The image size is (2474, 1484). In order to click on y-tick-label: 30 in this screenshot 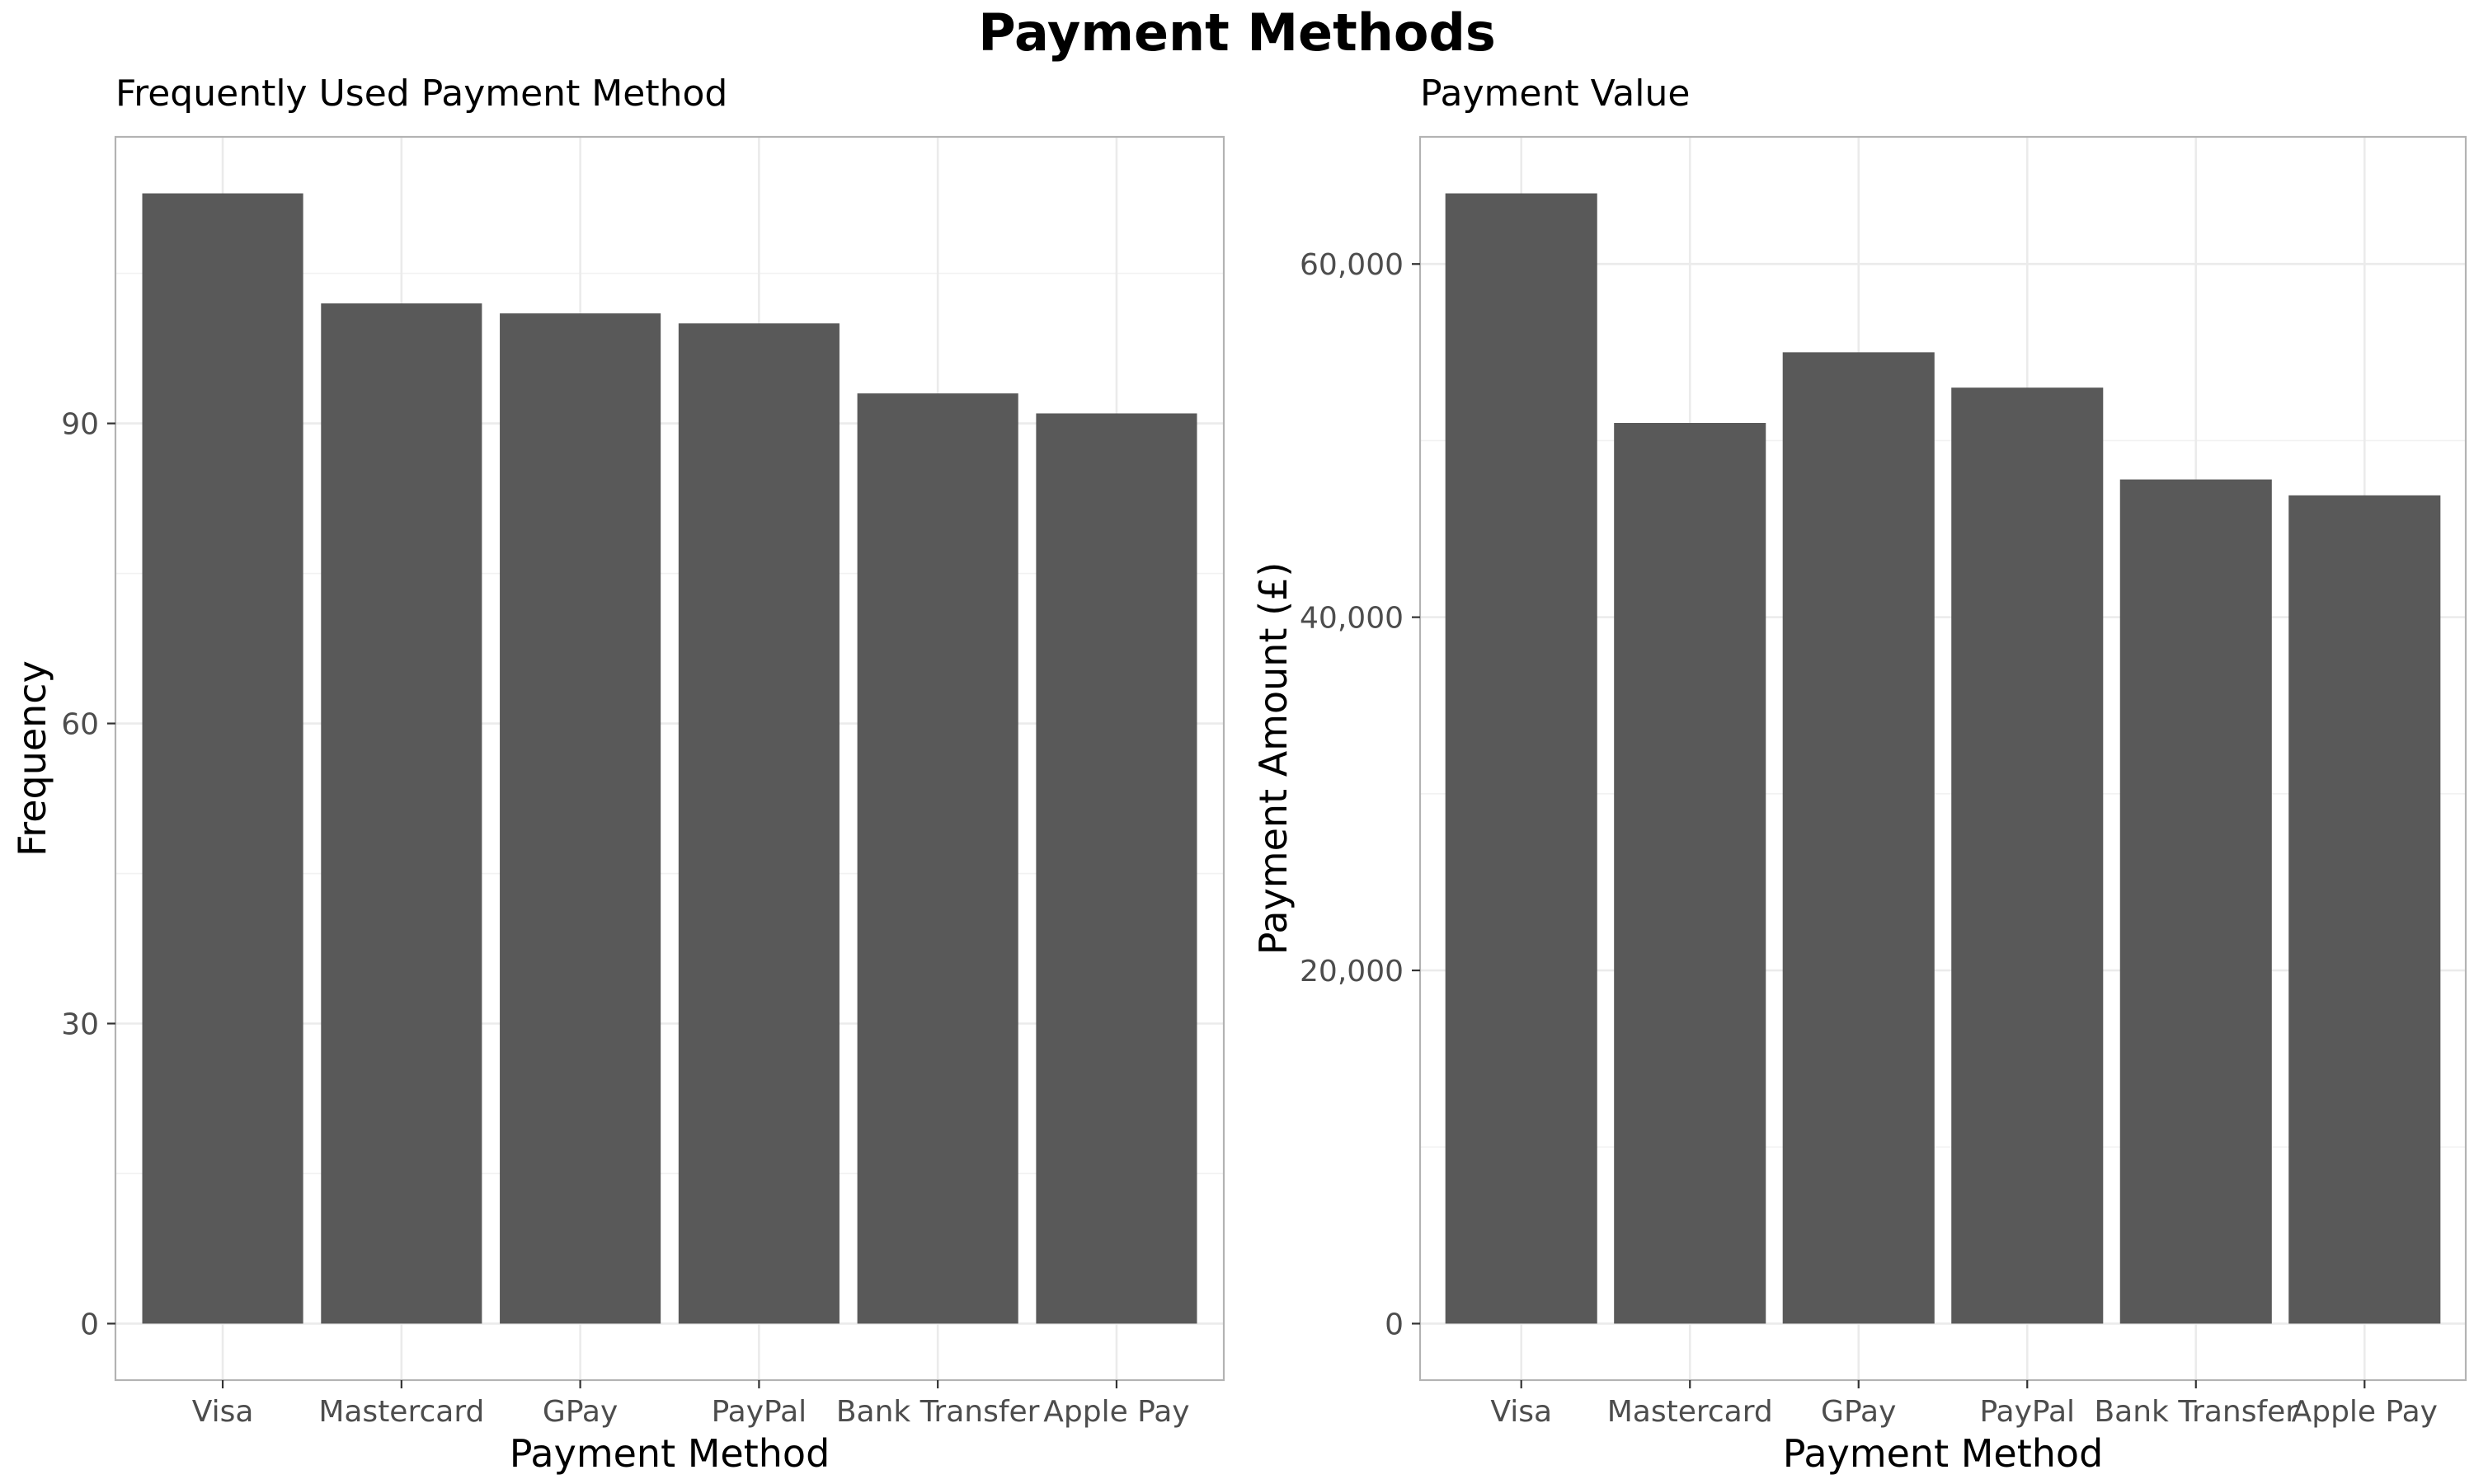, I will do `click(80, 1024)`.